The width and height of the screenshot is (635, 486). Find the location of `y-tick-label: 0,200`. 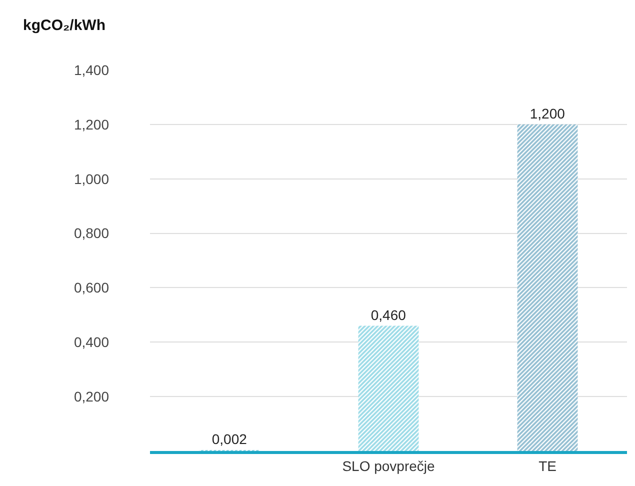

y-tick-label: 0,200 is located at coordinates (92, 396).